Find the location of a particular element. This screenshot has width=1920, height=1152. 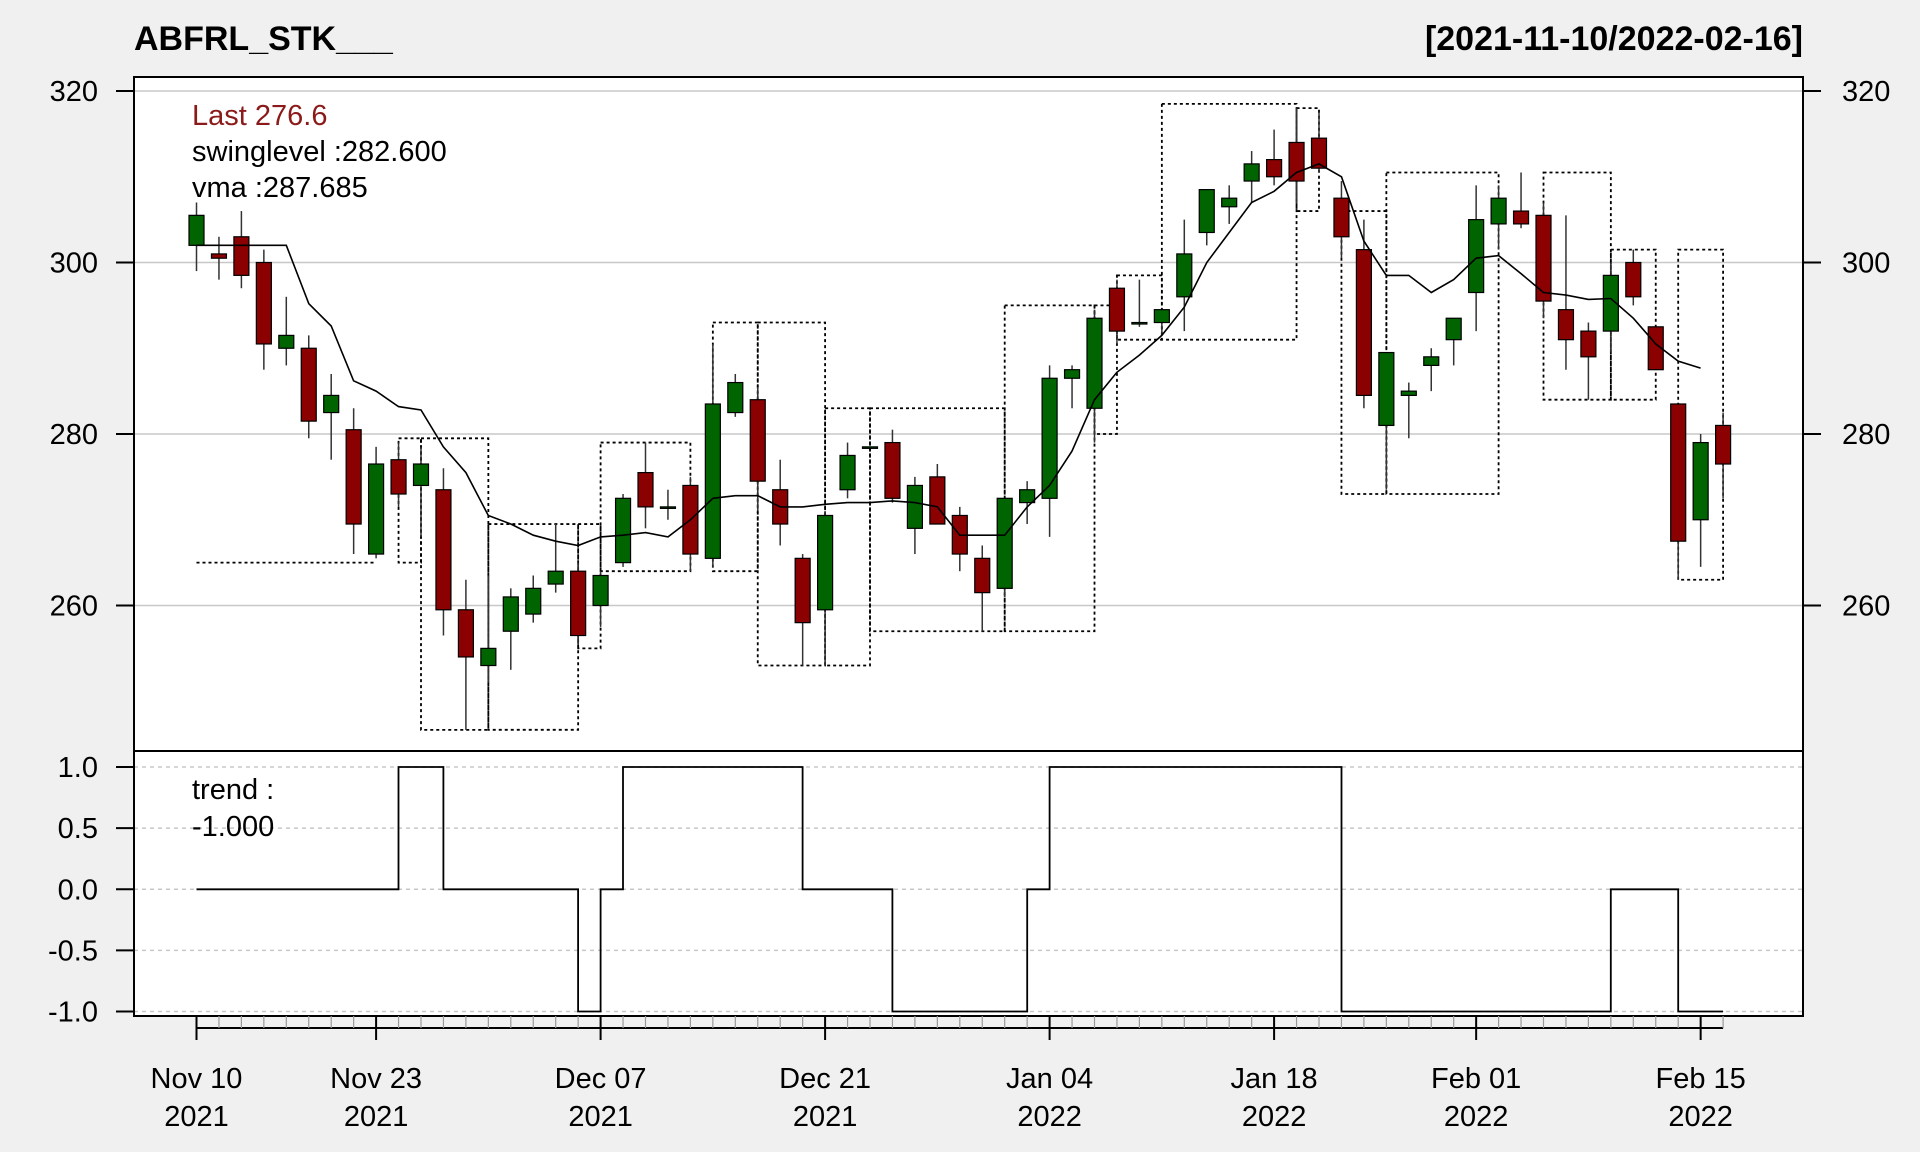

trend-legend-label: trend : is located at coordinates (233, 790).